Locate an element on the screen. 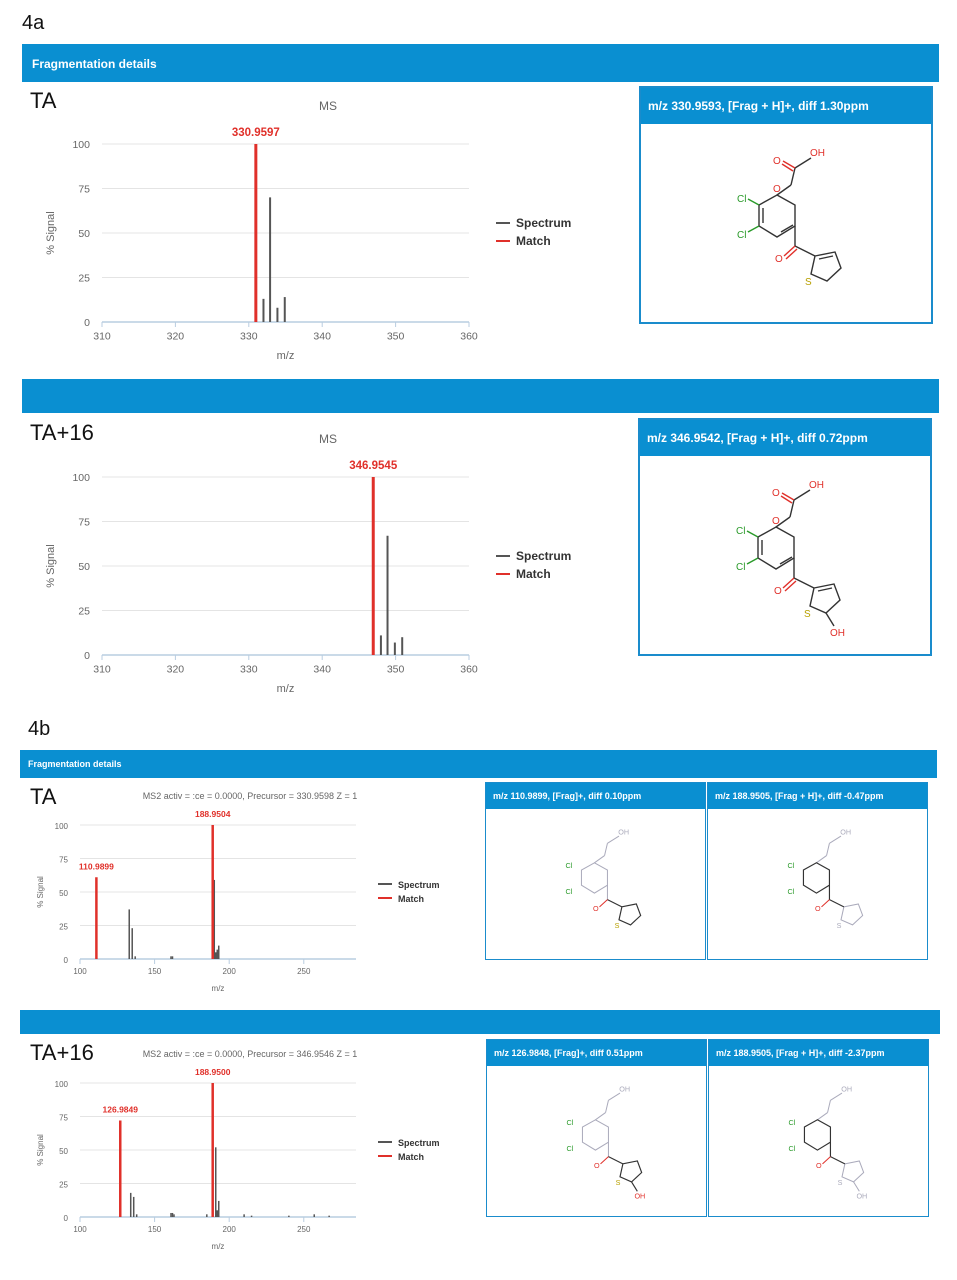 The height and width of the screenshot is (1280, 957). fragmentation-details-header-4b: Fragmentation details is located at coordinates (478, 764).